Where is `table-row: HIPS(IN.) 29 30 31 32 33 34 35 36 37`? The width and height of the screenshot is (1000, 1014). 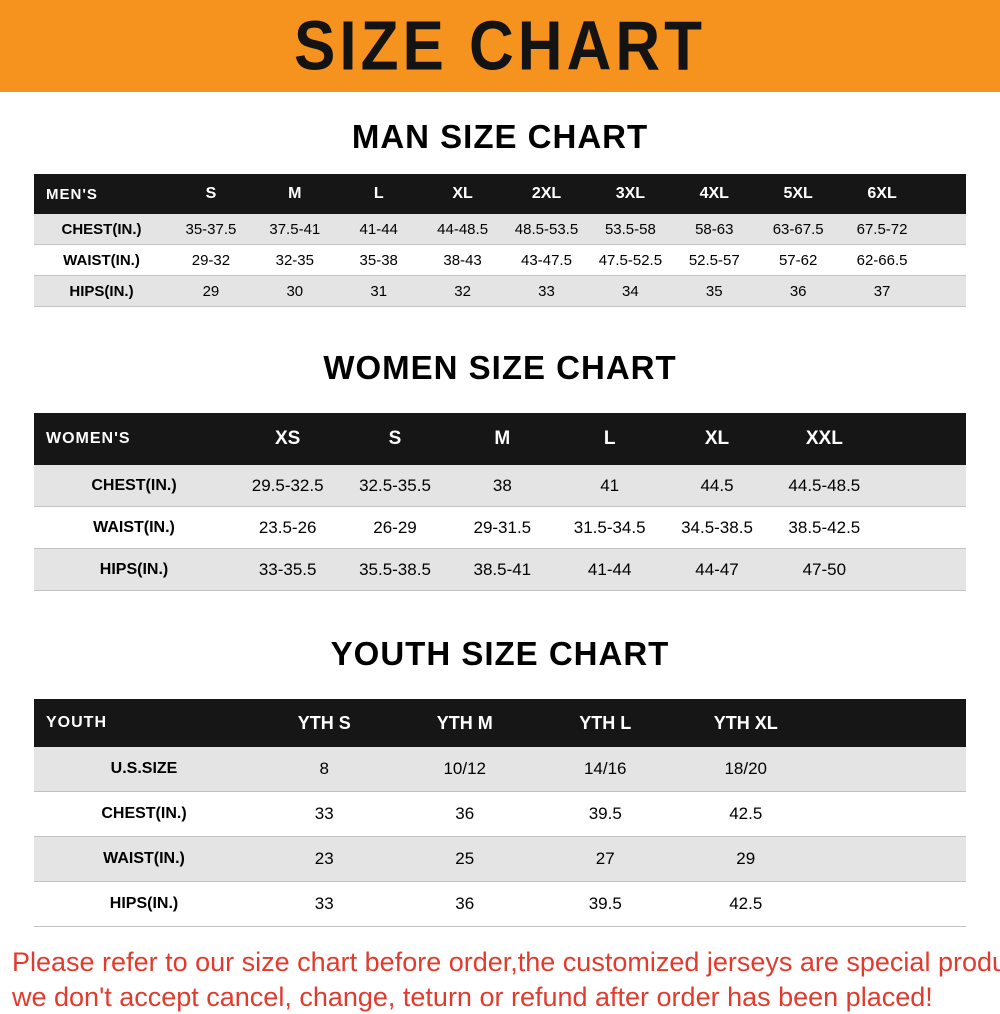
table-row: HIPS(IN.) 29 30 31 32 33 34 35 36 37 is located at coordinates (500, 291).